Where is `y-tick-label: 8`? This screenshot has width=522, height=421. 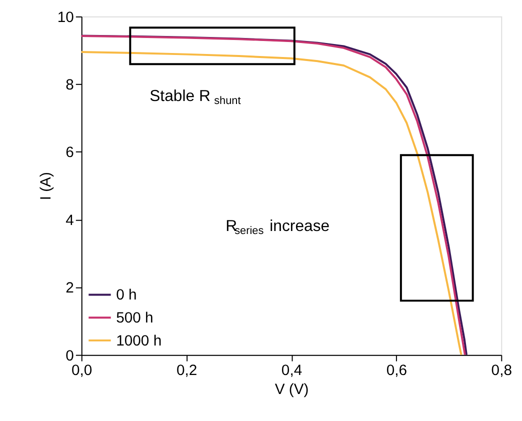
y-tick-label: 8 is located at coordinates (70, 86).